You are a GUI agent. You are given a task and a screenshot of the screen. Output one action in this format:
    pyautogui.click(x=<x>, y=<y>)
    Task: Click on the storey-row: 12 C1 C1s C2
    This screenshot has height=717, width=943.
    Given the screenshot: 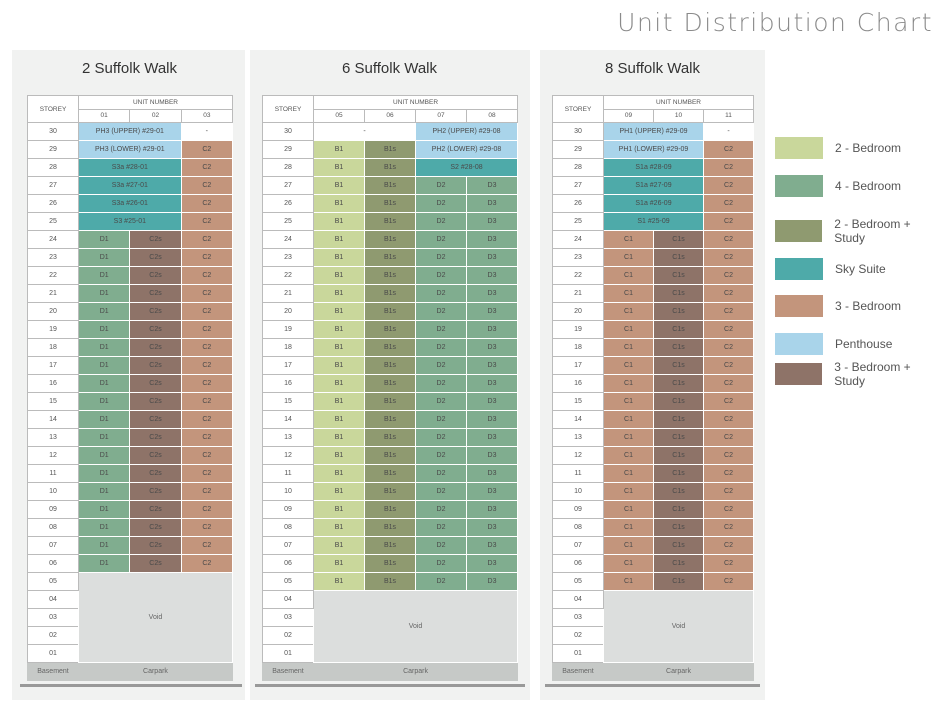 What is the action you would take?
    pyautogui.click(x=653, y=455)
    